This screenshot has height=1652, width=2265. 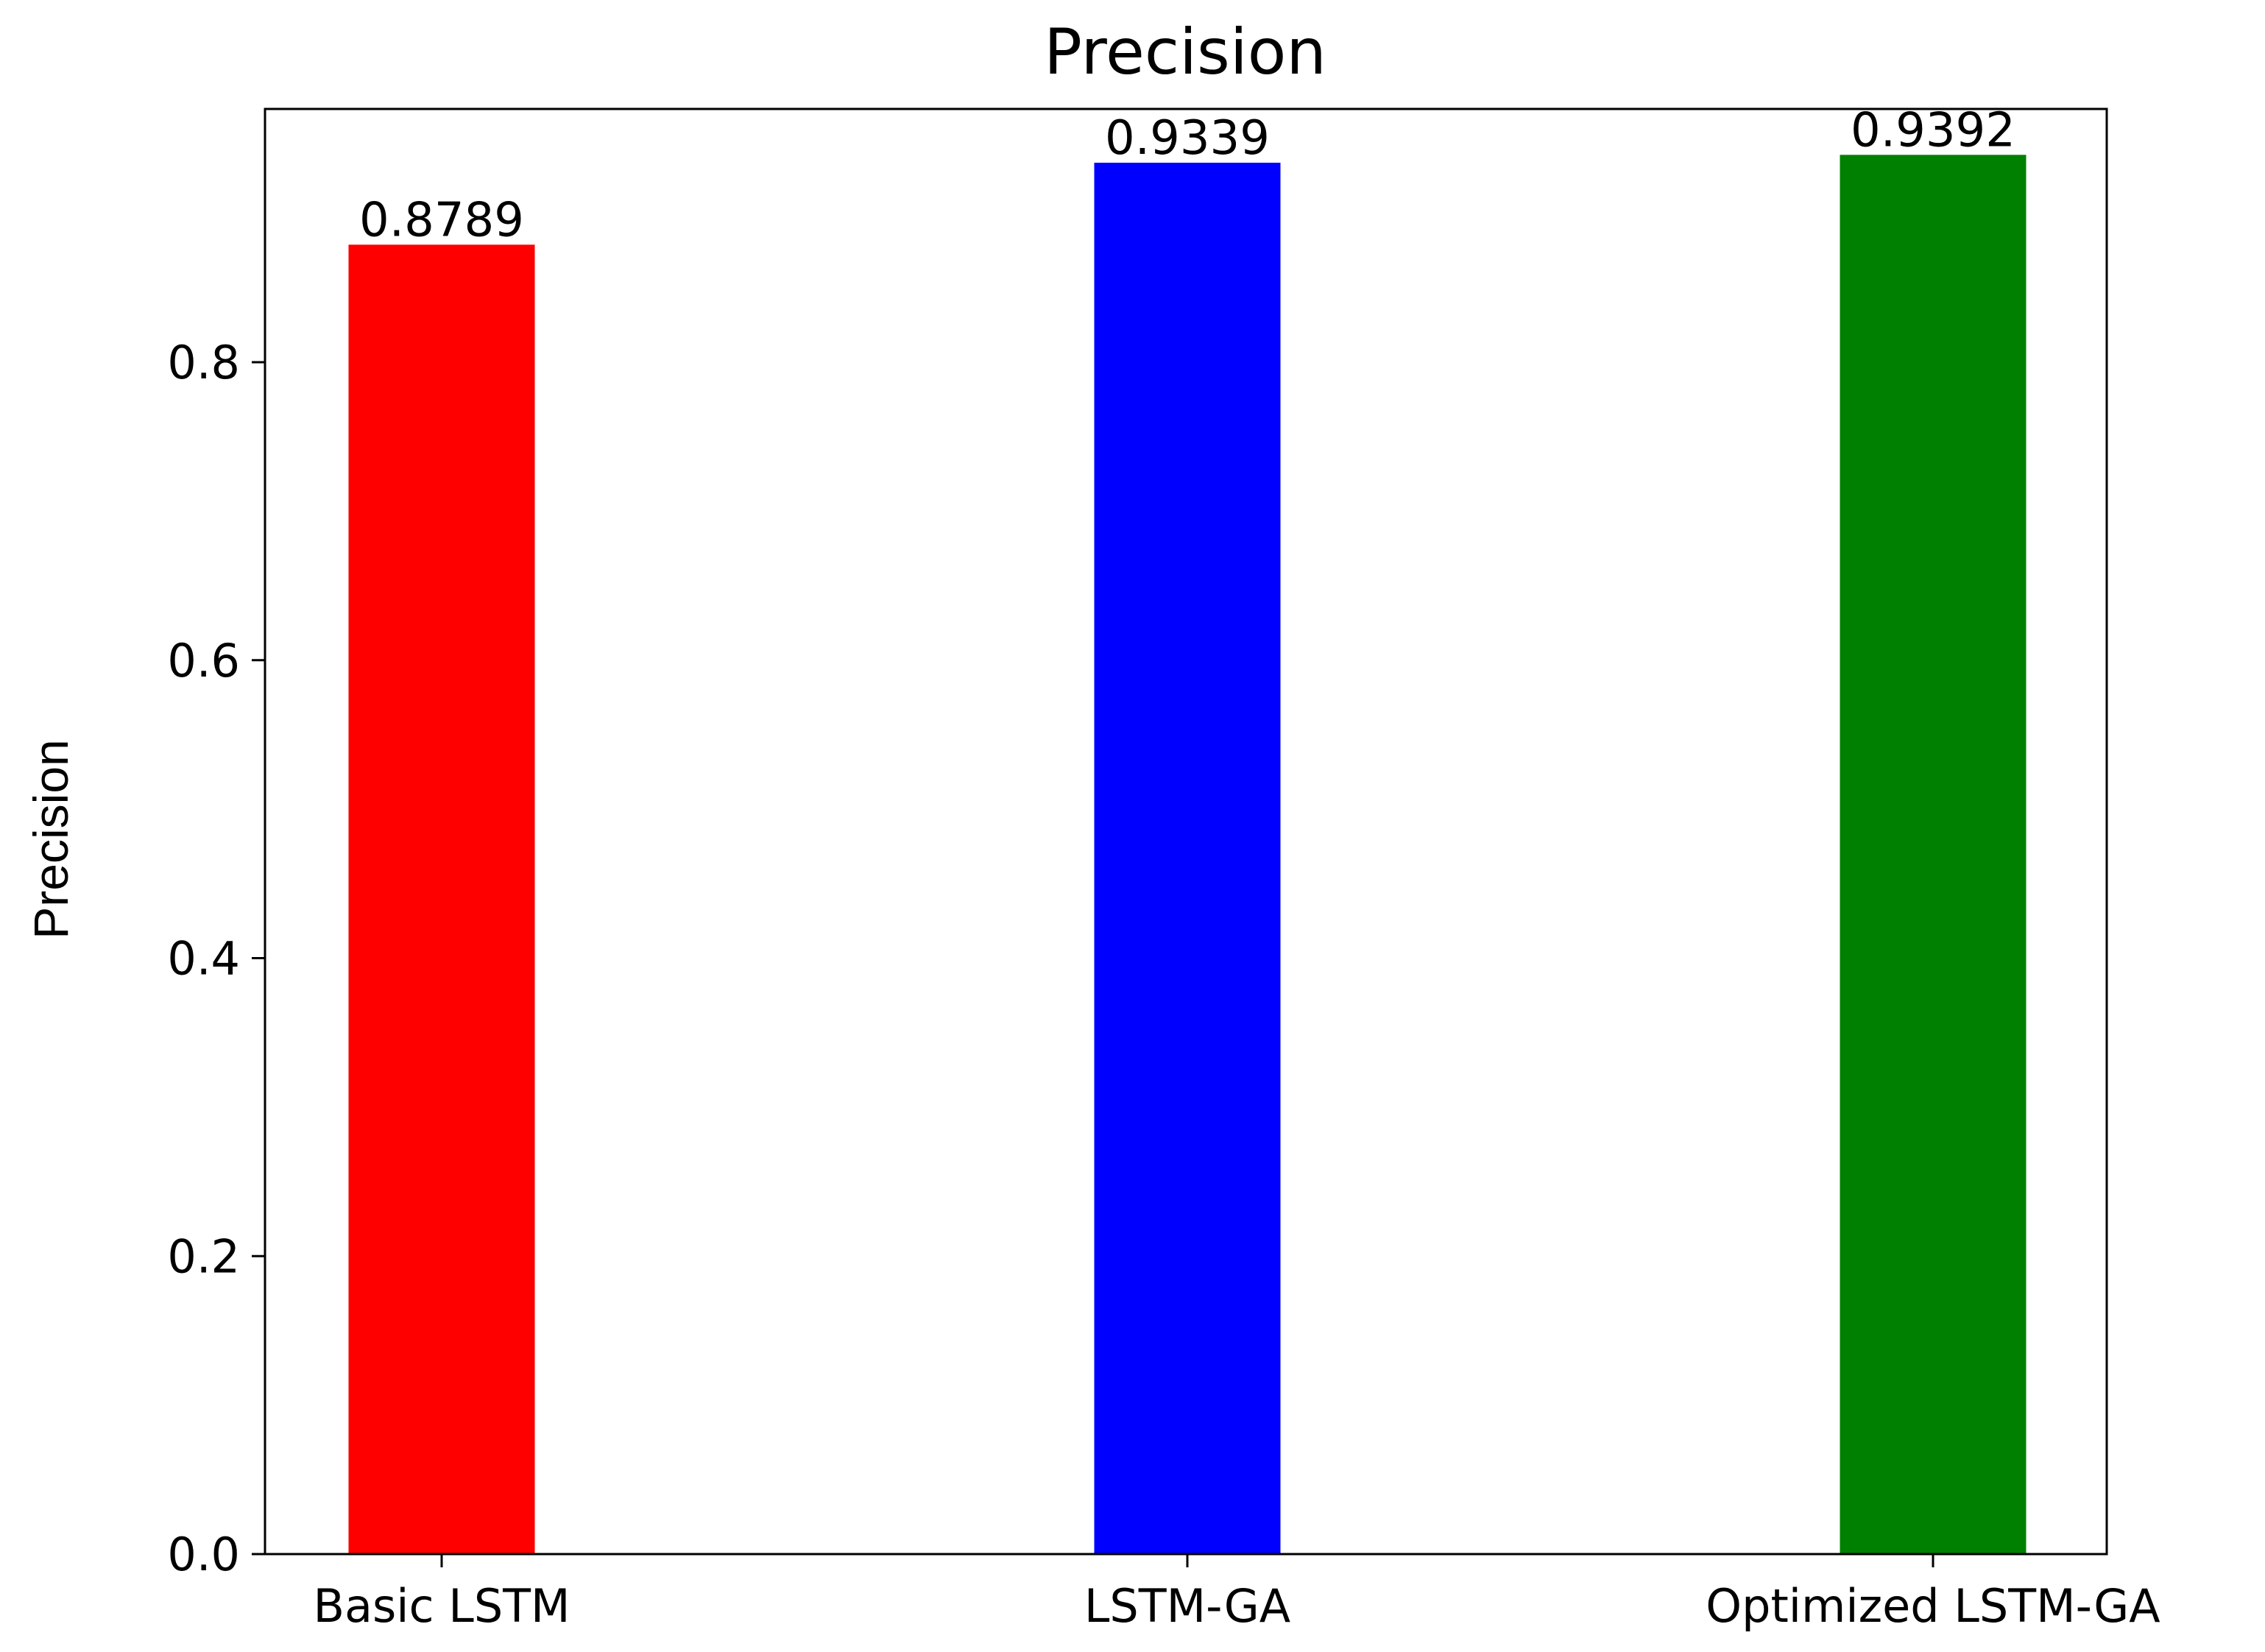 I want to click on bar-optimized-lstm-ga, so click(x=1934, y=854).